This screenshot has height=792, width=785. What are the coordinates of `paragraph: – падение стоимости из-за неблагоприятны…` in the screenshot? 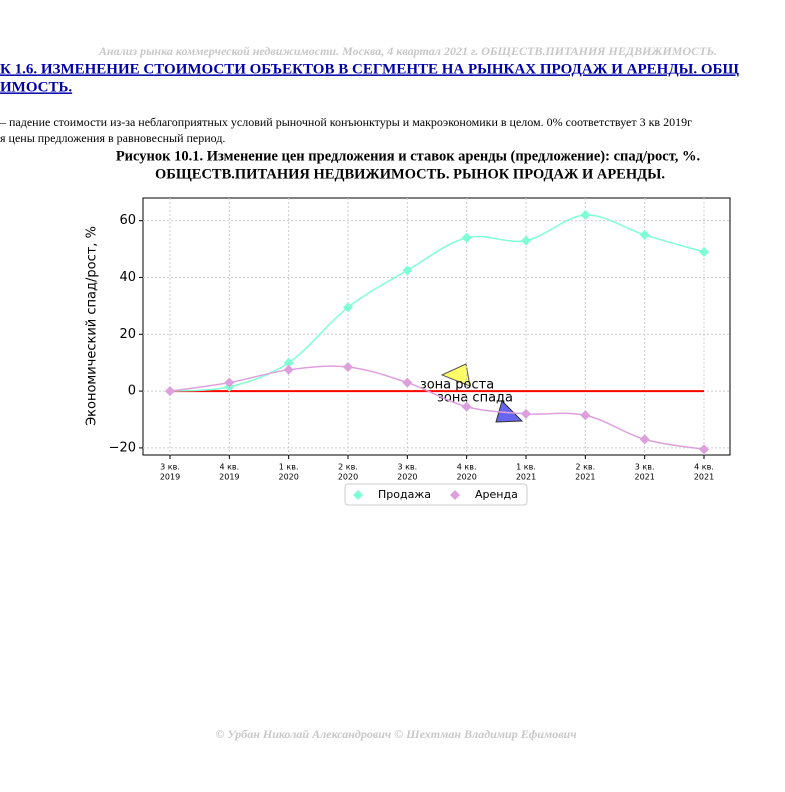 It's located at (346, 122).